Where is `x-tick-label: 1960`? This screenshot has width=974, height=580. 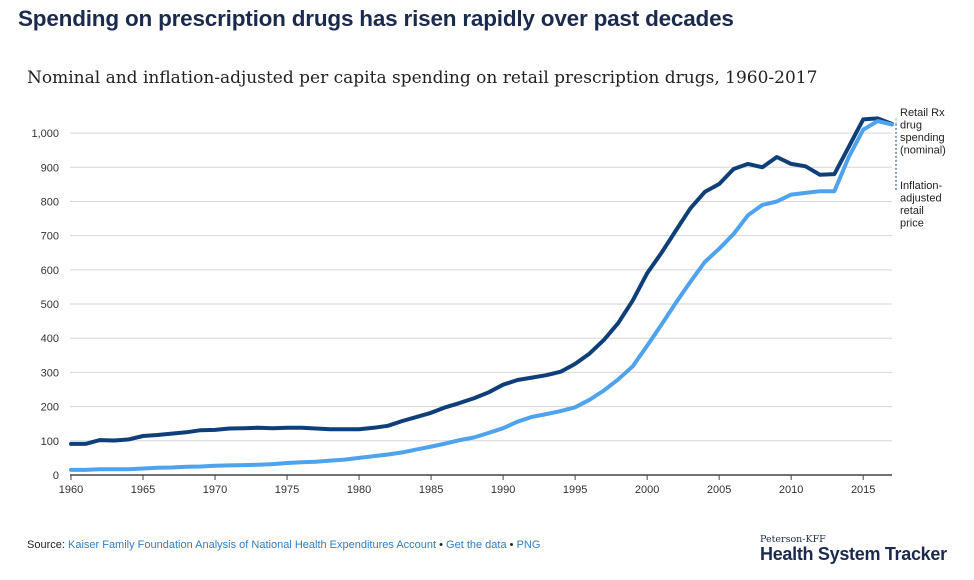
x-tick-label: 1960 is located at coordinates (71, 490).